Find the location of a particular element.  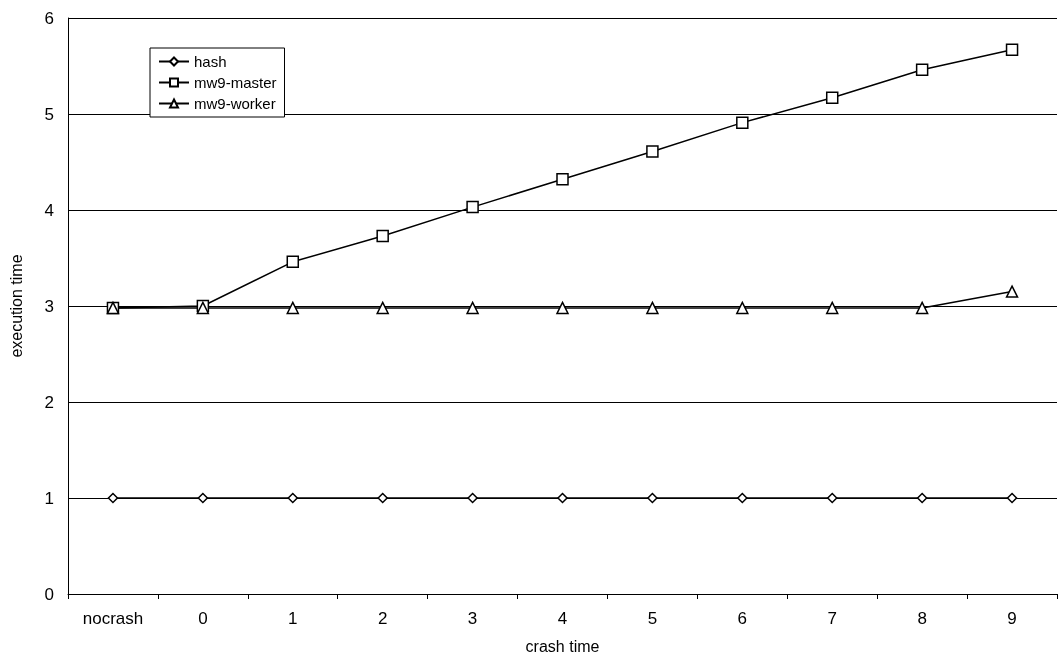

x-tick-label: 0 is located at coordinates (203, 618).